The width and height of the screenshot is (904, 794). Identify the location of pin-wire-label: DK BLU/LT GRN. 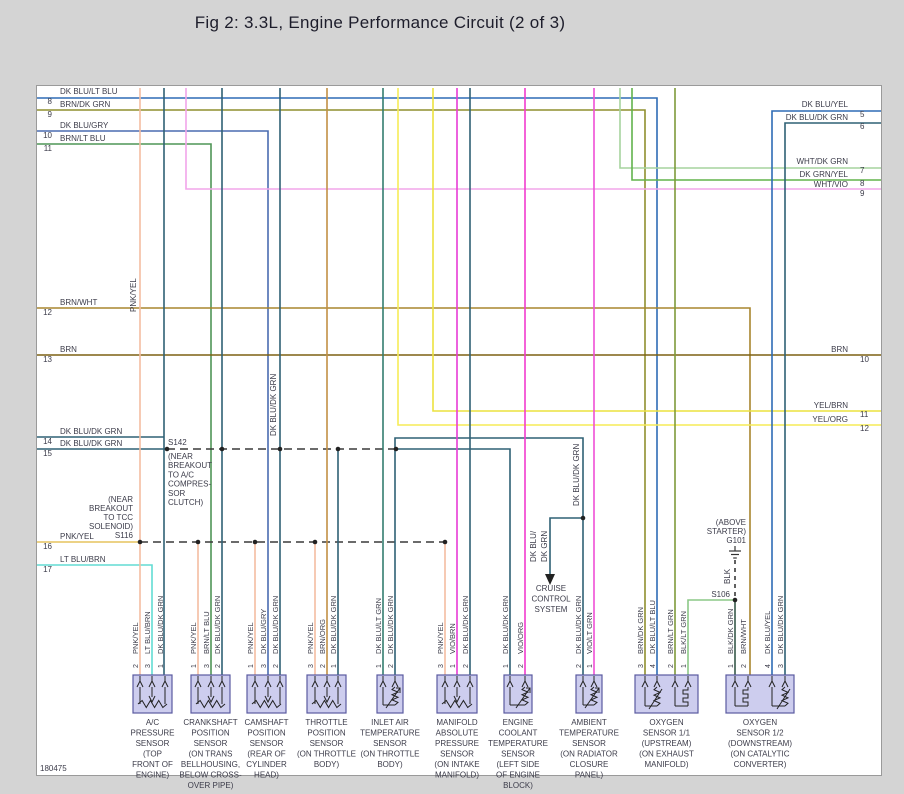
(378, 626).